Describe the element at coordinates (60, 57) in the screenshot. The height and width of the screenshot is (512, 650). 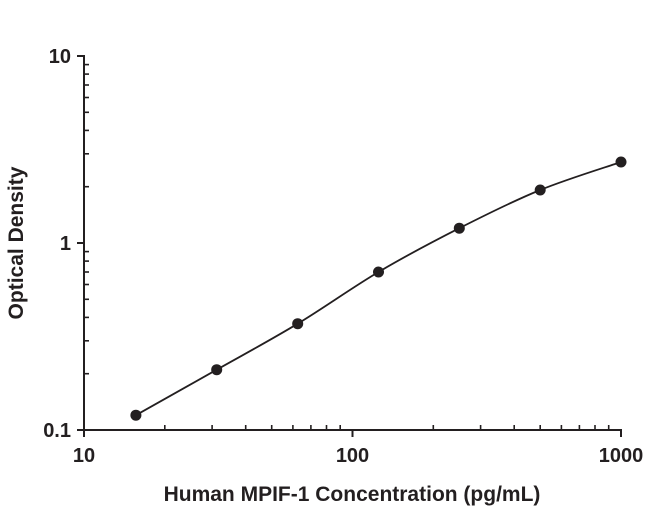
I see `y-tick-label: 10` at that location.